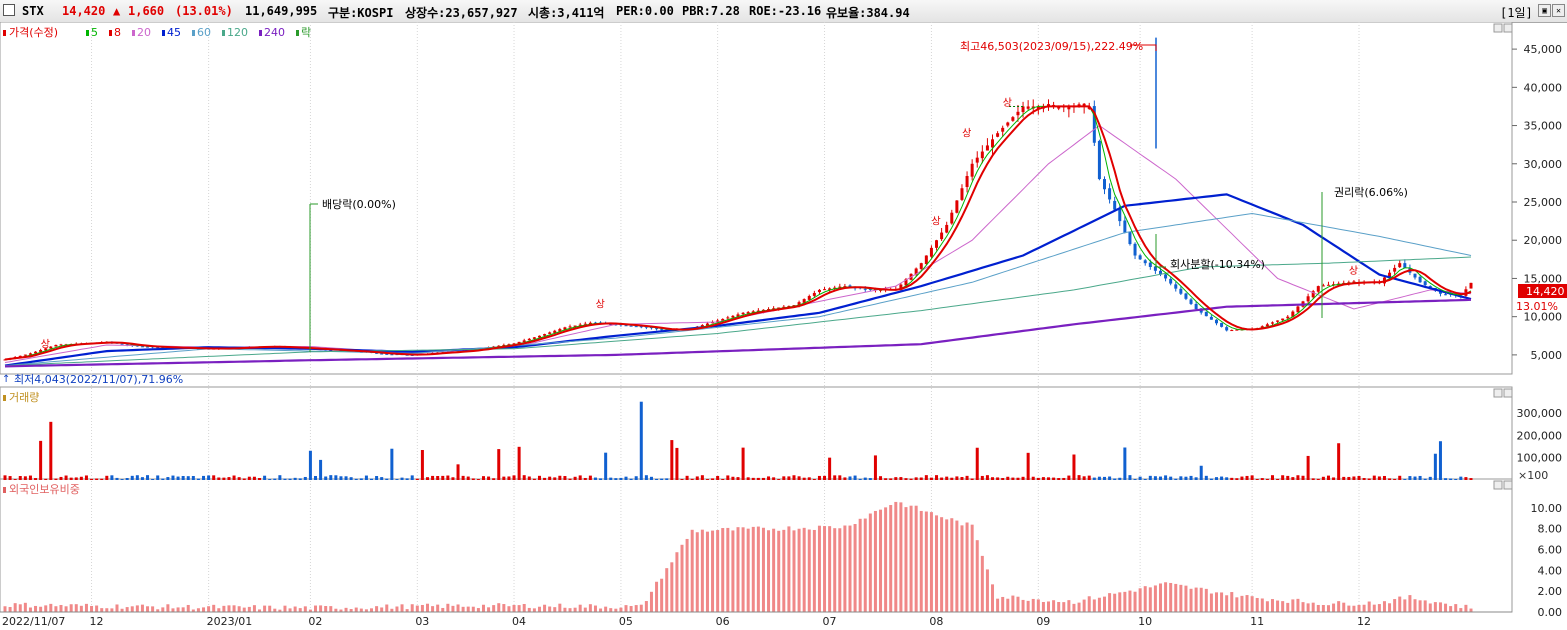  I want to click on price-tick-label: 25,000, so click(1543, 202).